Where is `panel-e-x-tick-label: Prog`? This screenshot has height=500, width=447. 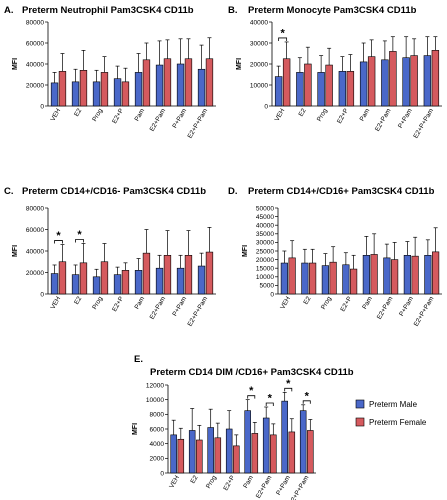 panel-e-x-tick-label: Prog is located at coordinates (211, 482).